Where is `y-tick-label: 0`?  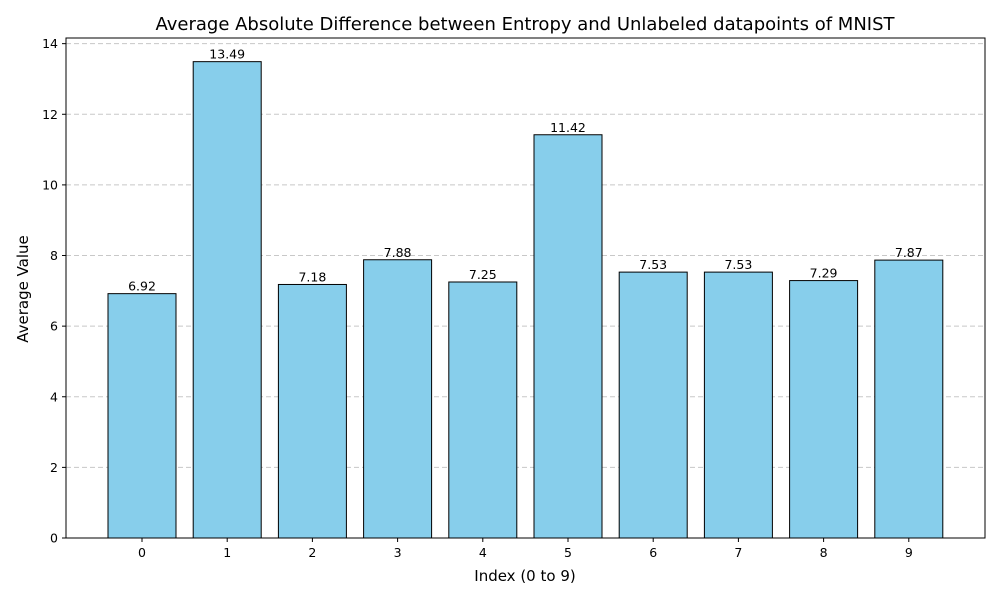
y-tick-label: 0 is located at coordinates (54, 538).